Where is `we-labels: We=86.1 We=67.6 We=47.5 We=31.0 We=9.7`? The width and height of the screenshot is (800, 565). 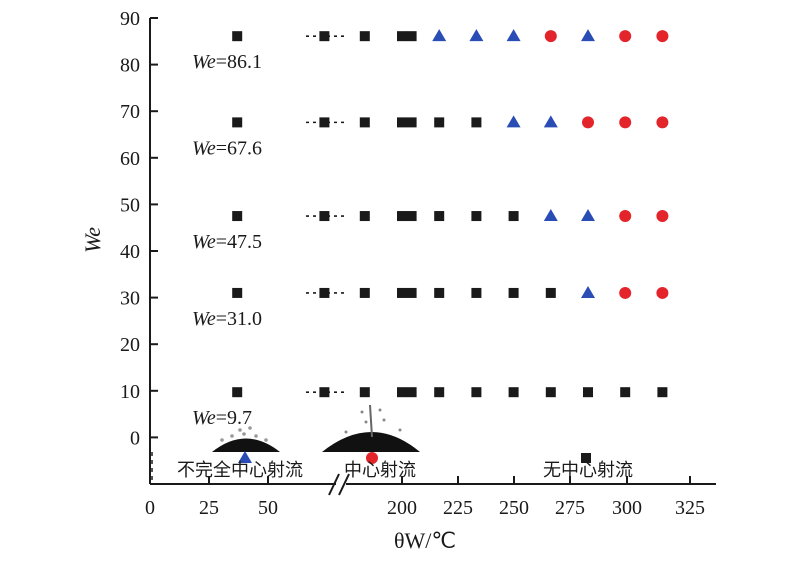
we-labels: We=86.1 We=67.6 We=47.5 We=31.0 We=9.7 is located at coordinates (227, 240).